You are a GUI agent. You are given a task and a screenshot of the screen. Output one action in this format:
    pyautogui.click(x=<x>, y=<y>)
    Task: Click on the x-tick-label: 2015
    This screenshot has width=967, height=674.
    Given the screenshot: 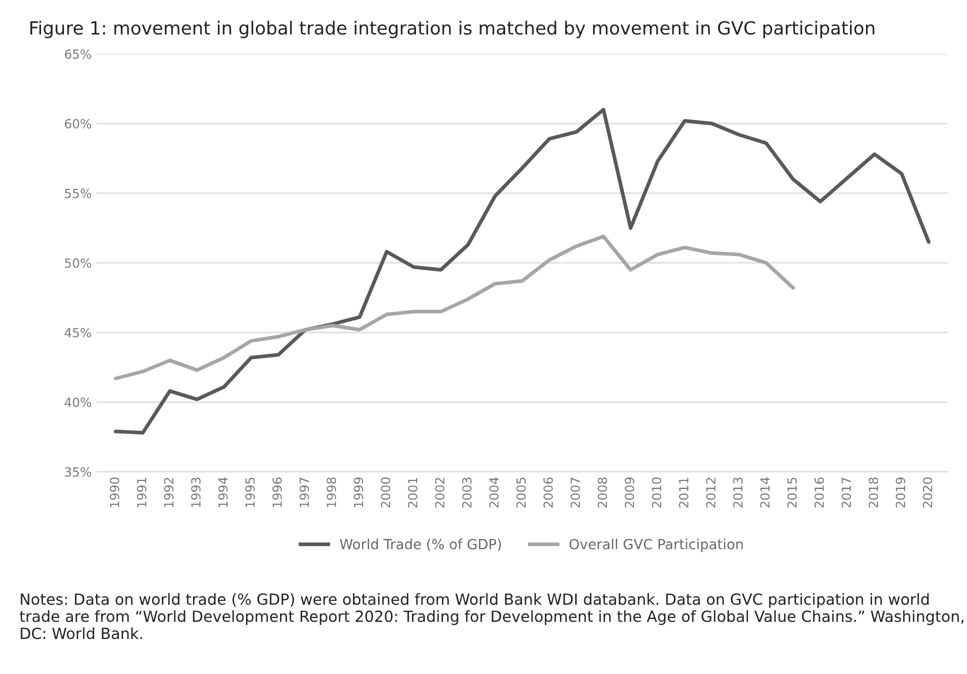 What is the action you would take?
    pyautogui.click(x=792, y=493)
    